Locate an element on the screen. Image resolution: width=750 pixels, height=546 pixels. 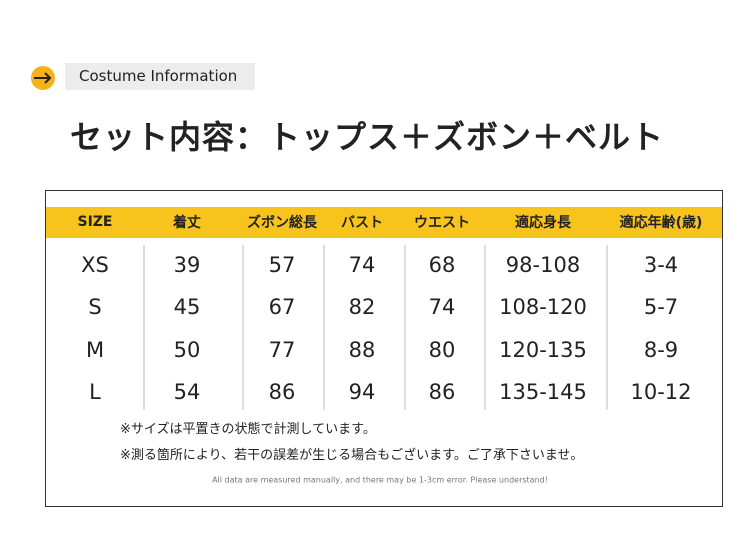
table-cell: 94 is located at coordinates (362, 392).